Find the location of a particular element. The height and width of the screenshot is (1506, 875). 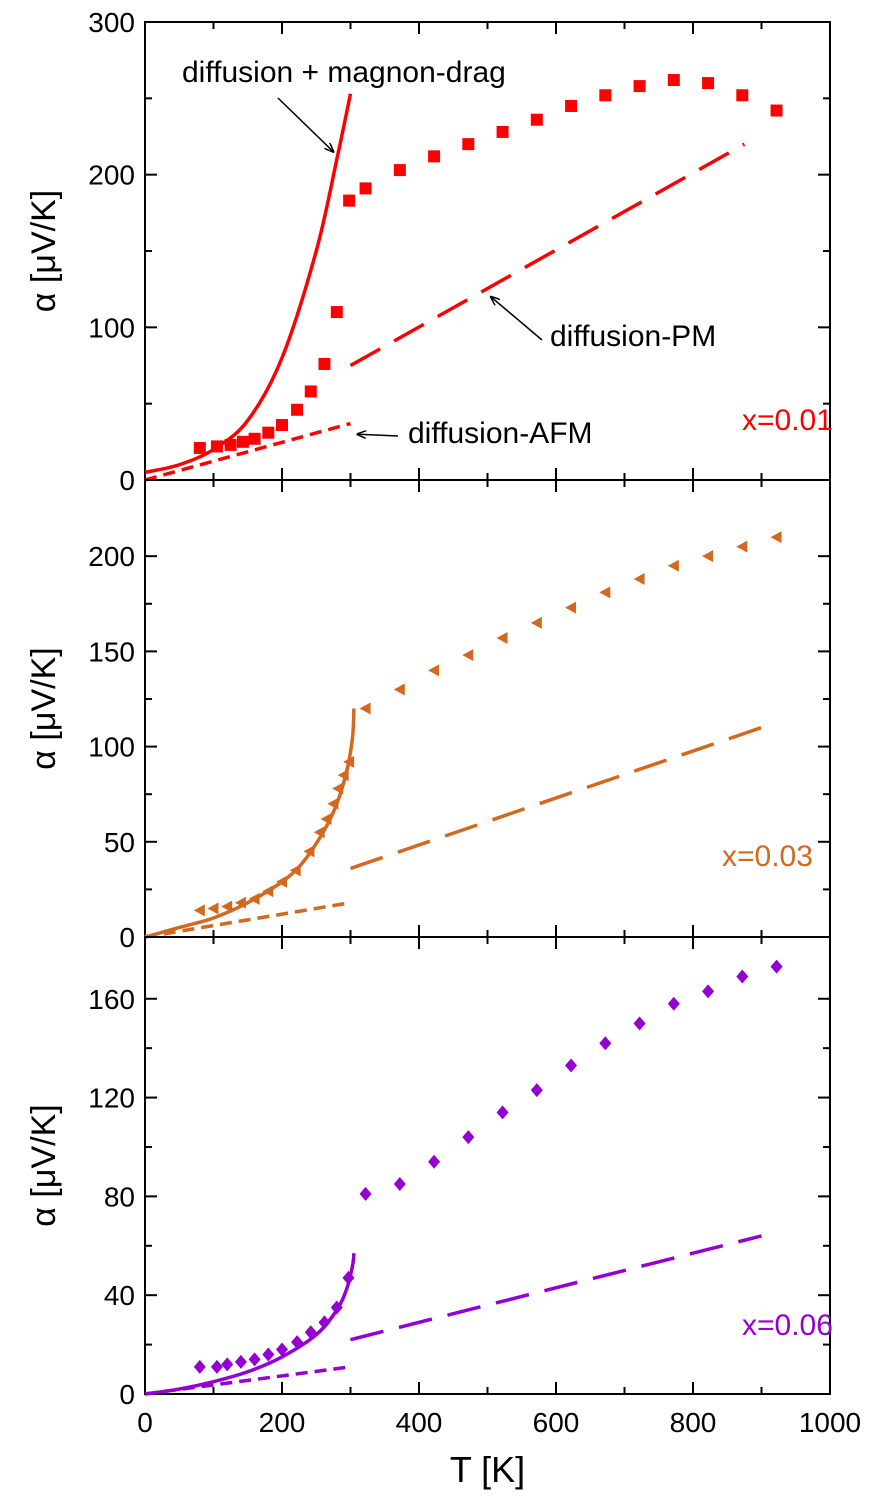

x-tick-label: 0 is located at coordinates (145, 1422).